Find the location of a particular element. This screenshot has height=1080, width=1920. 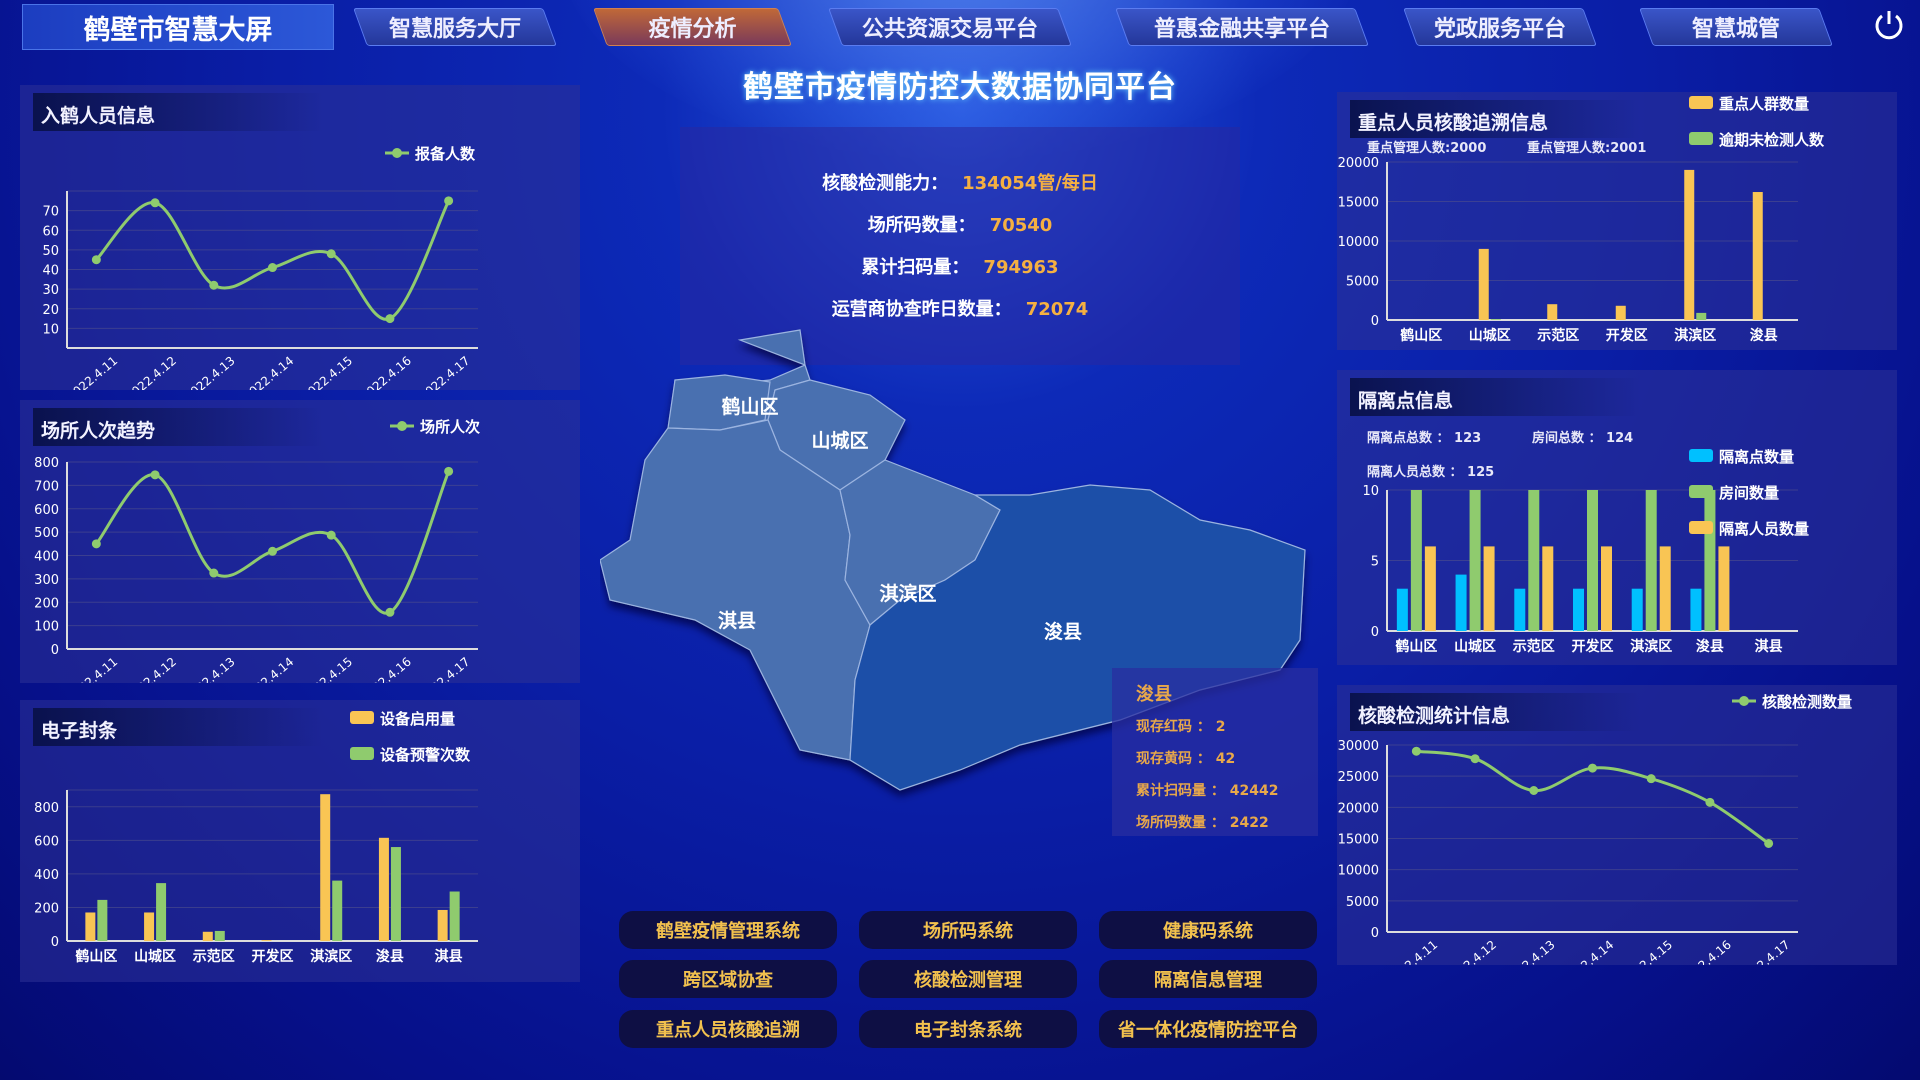

system-button: 场所码系统 is located at coordinates (968, 930).